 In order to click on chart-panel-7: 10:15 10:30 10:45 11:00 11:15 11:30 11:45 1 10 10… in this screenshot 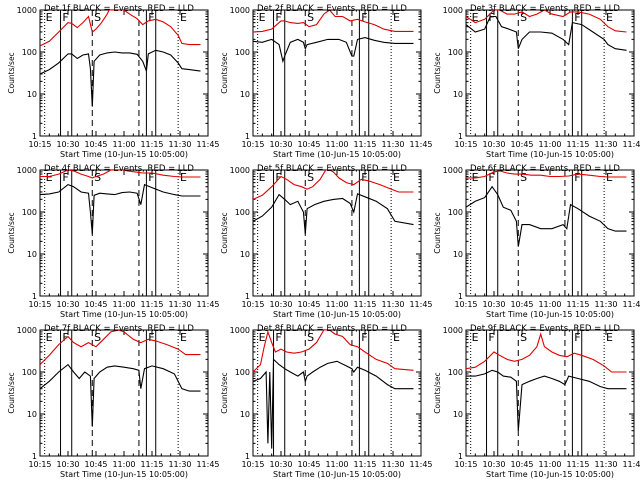, I will do `click(113, 401)`.